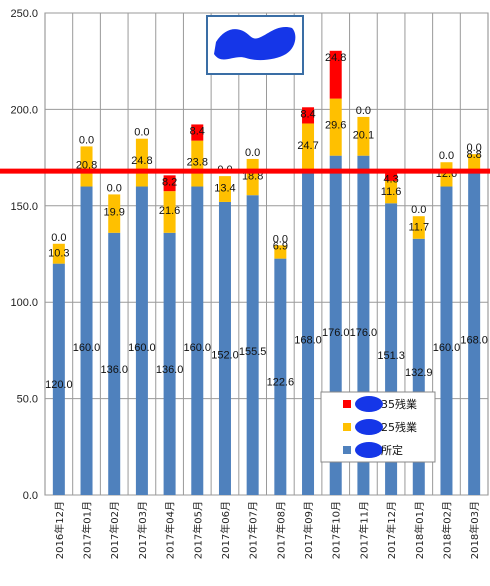 The width and height of the screenshot is (490, 586). I want to click on x-tick-label: 2018年02月, so click(446, 530).